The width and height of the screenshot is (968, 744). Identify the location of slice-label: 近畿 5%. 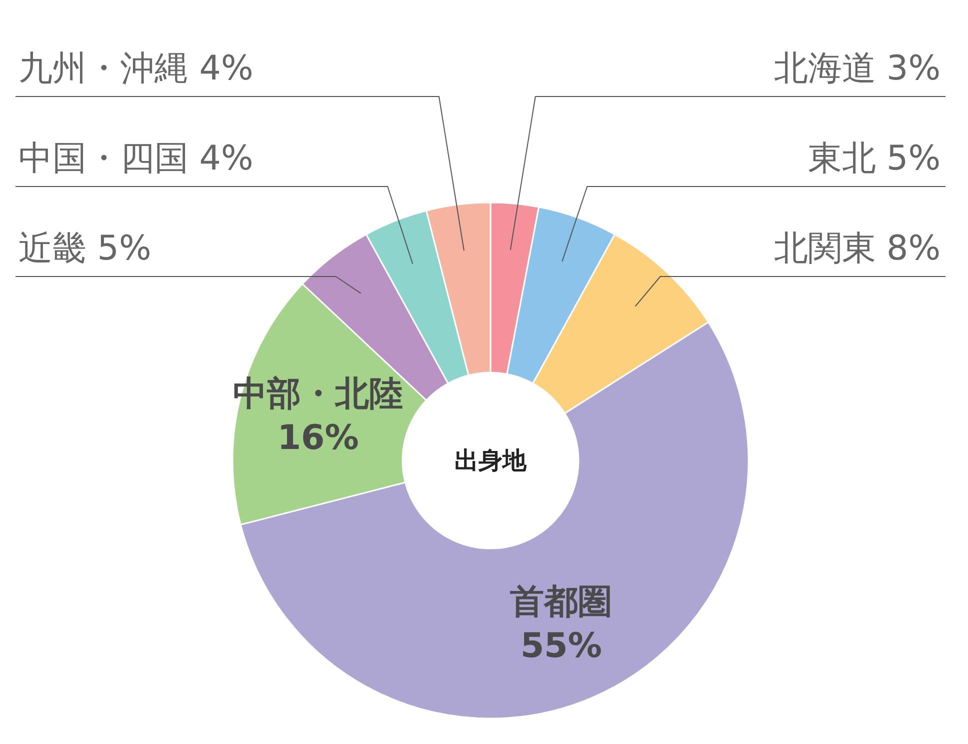
(85, 248).